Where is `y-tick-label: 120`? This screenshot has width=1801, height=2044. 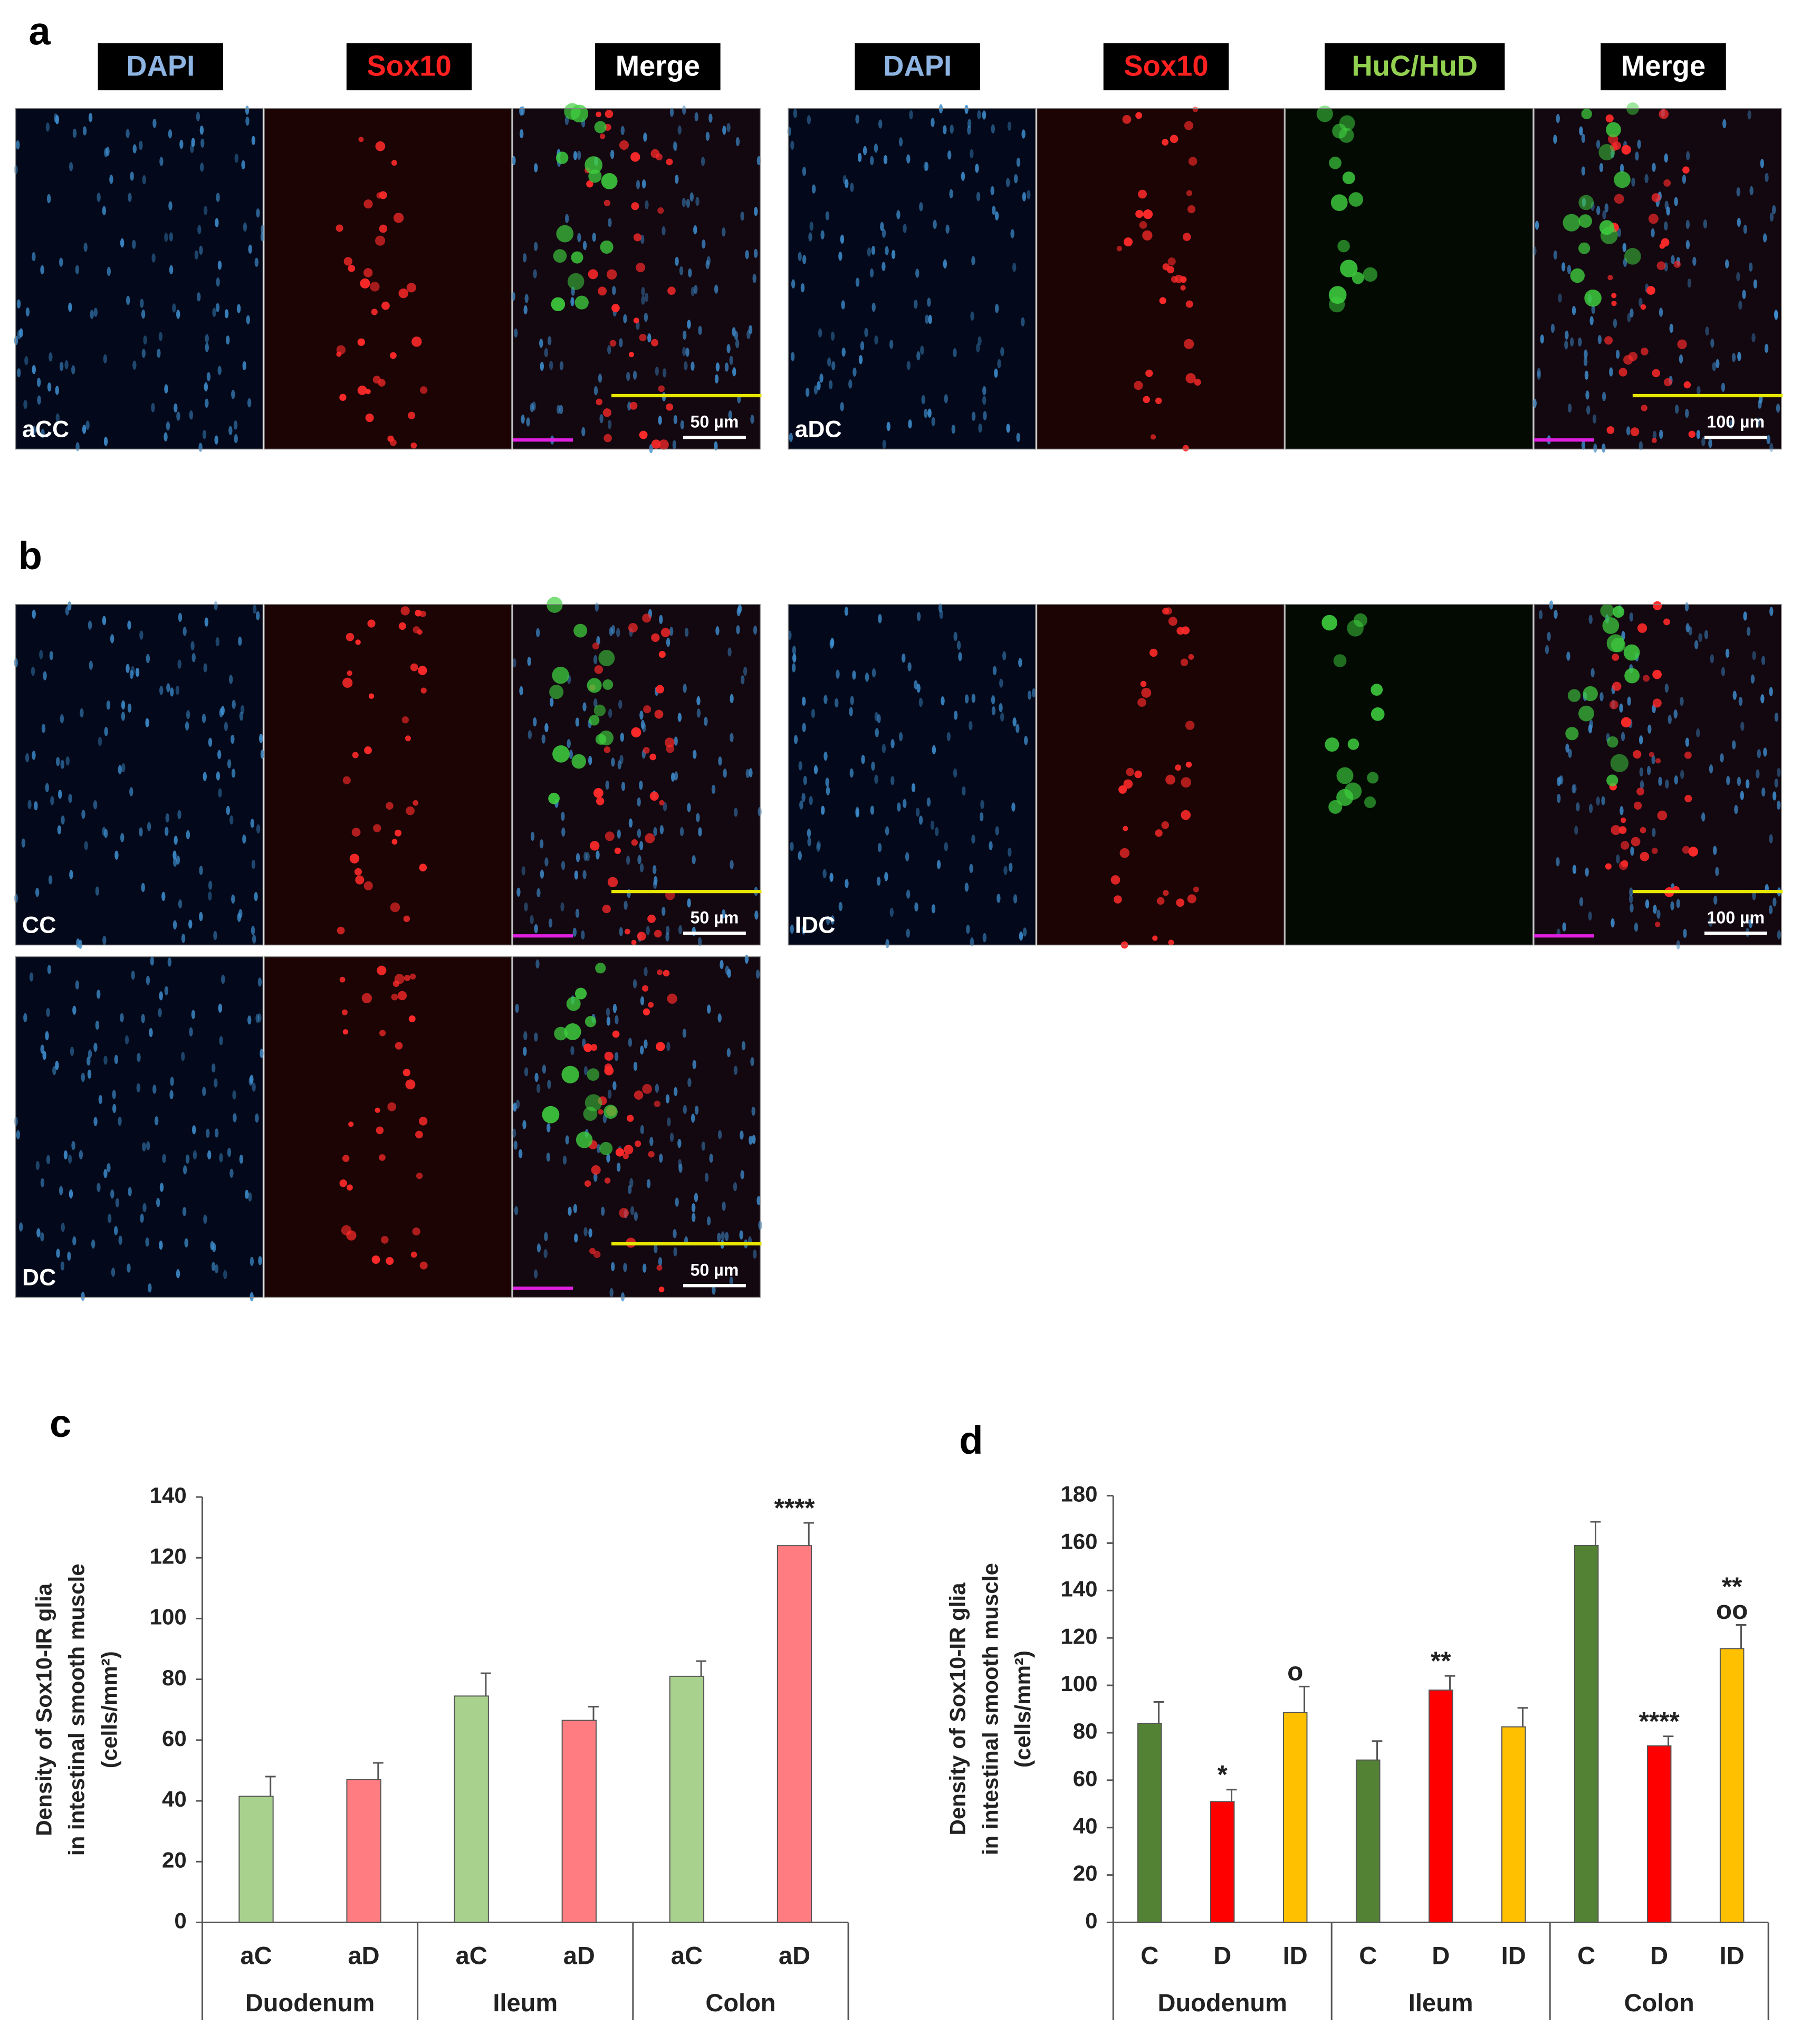
y-tick-label: 120 is located at coordinates (168, 1555).